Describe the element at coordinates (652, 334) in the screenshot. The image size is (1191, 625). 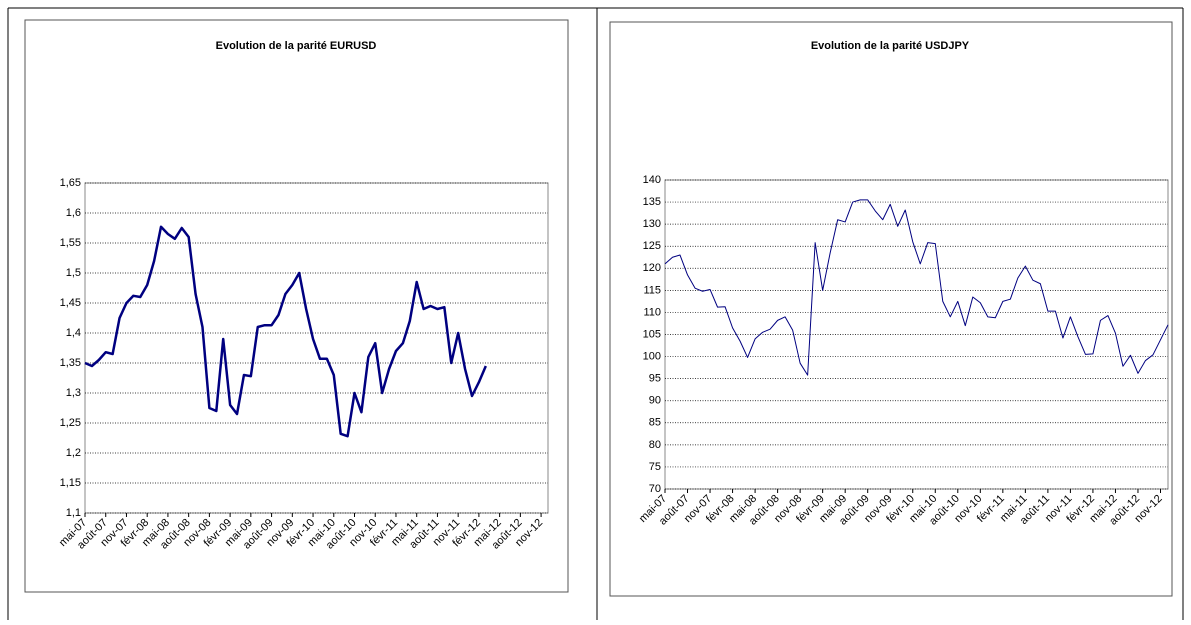
I see `y-tick-label: 105` at that location.